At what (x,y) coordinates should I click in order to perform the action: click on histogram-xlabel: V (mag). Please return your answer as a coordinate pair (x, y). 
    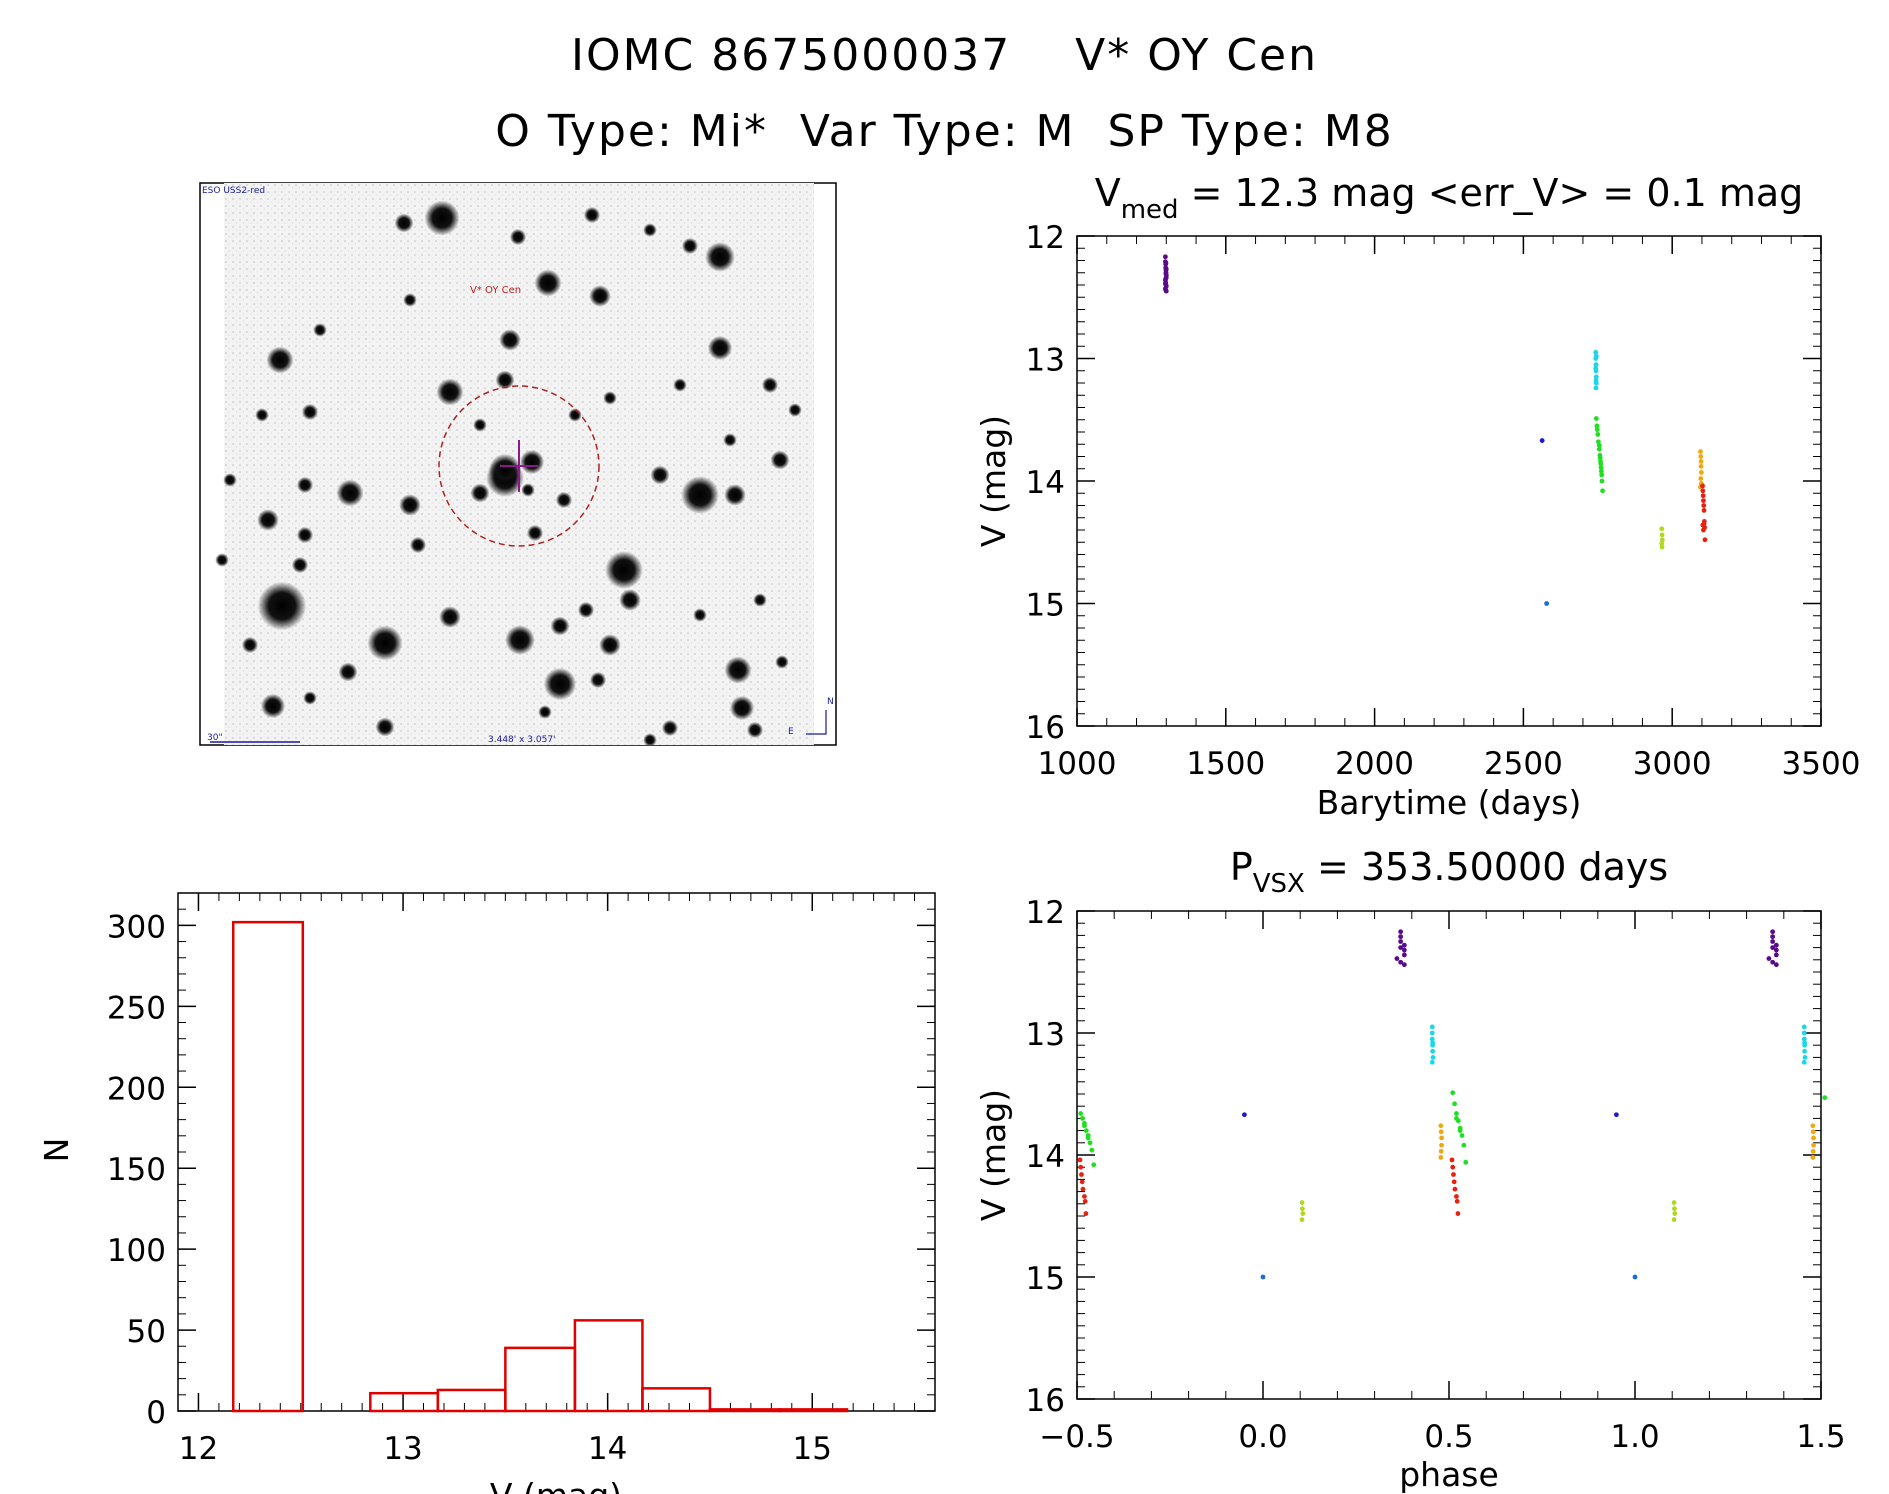
    Looking at the image, I should click on (556, 1485).